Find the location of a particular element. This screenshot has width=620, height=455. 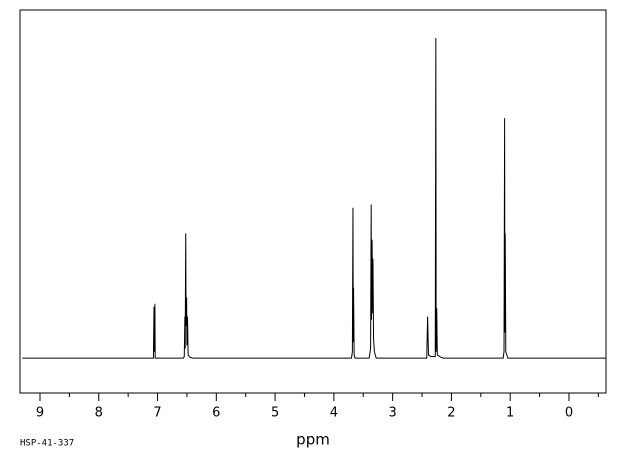

x-tick-label: 7 is located at coordinates (157, 413).